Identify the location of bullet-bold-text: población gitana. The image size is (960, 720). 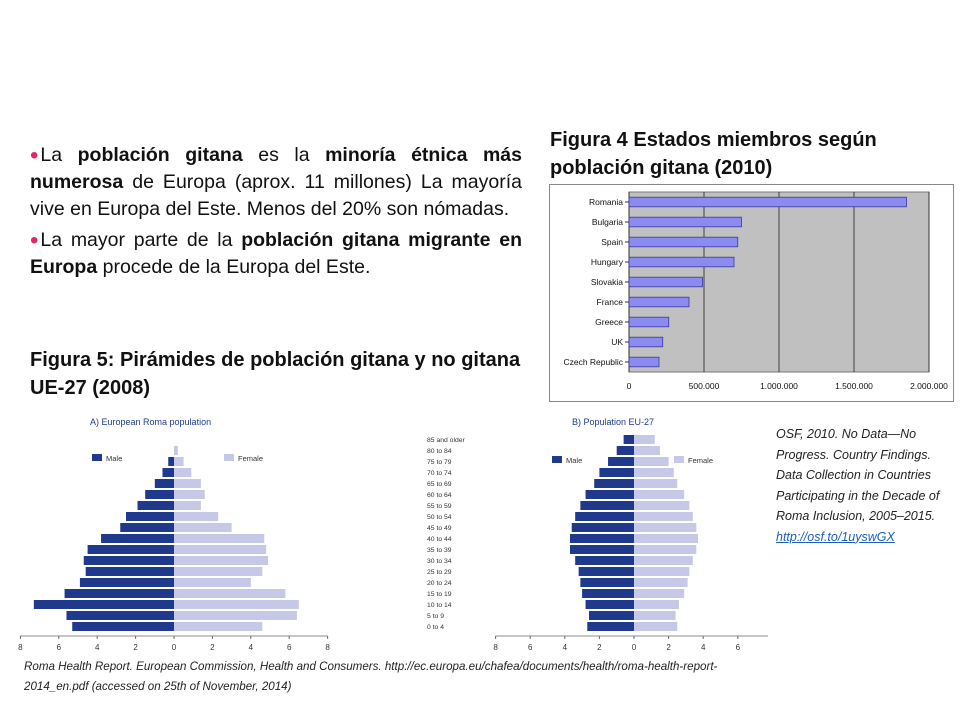
(160, 155).